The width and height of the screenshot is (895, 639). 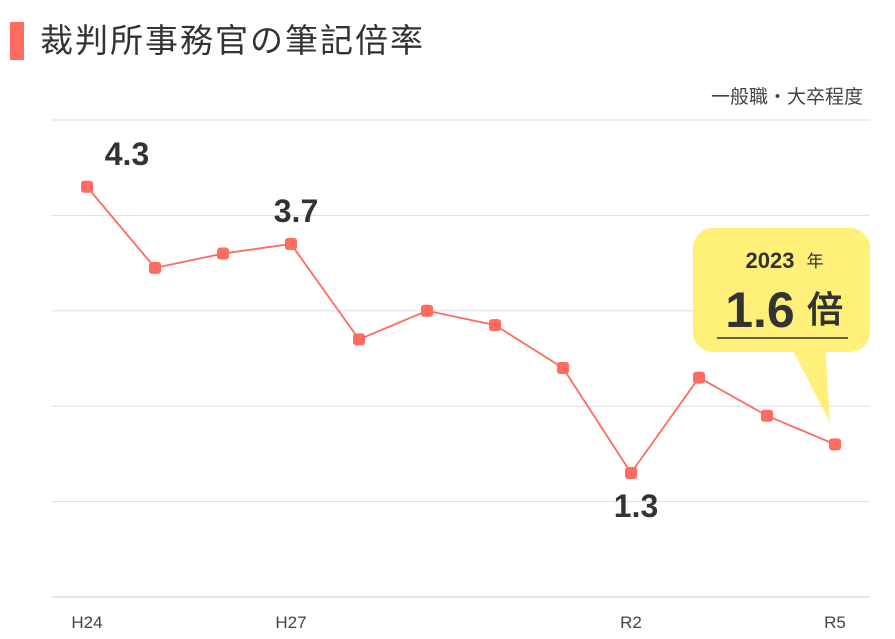 I want to click on callout-pointer, so click(x=810, y=384).